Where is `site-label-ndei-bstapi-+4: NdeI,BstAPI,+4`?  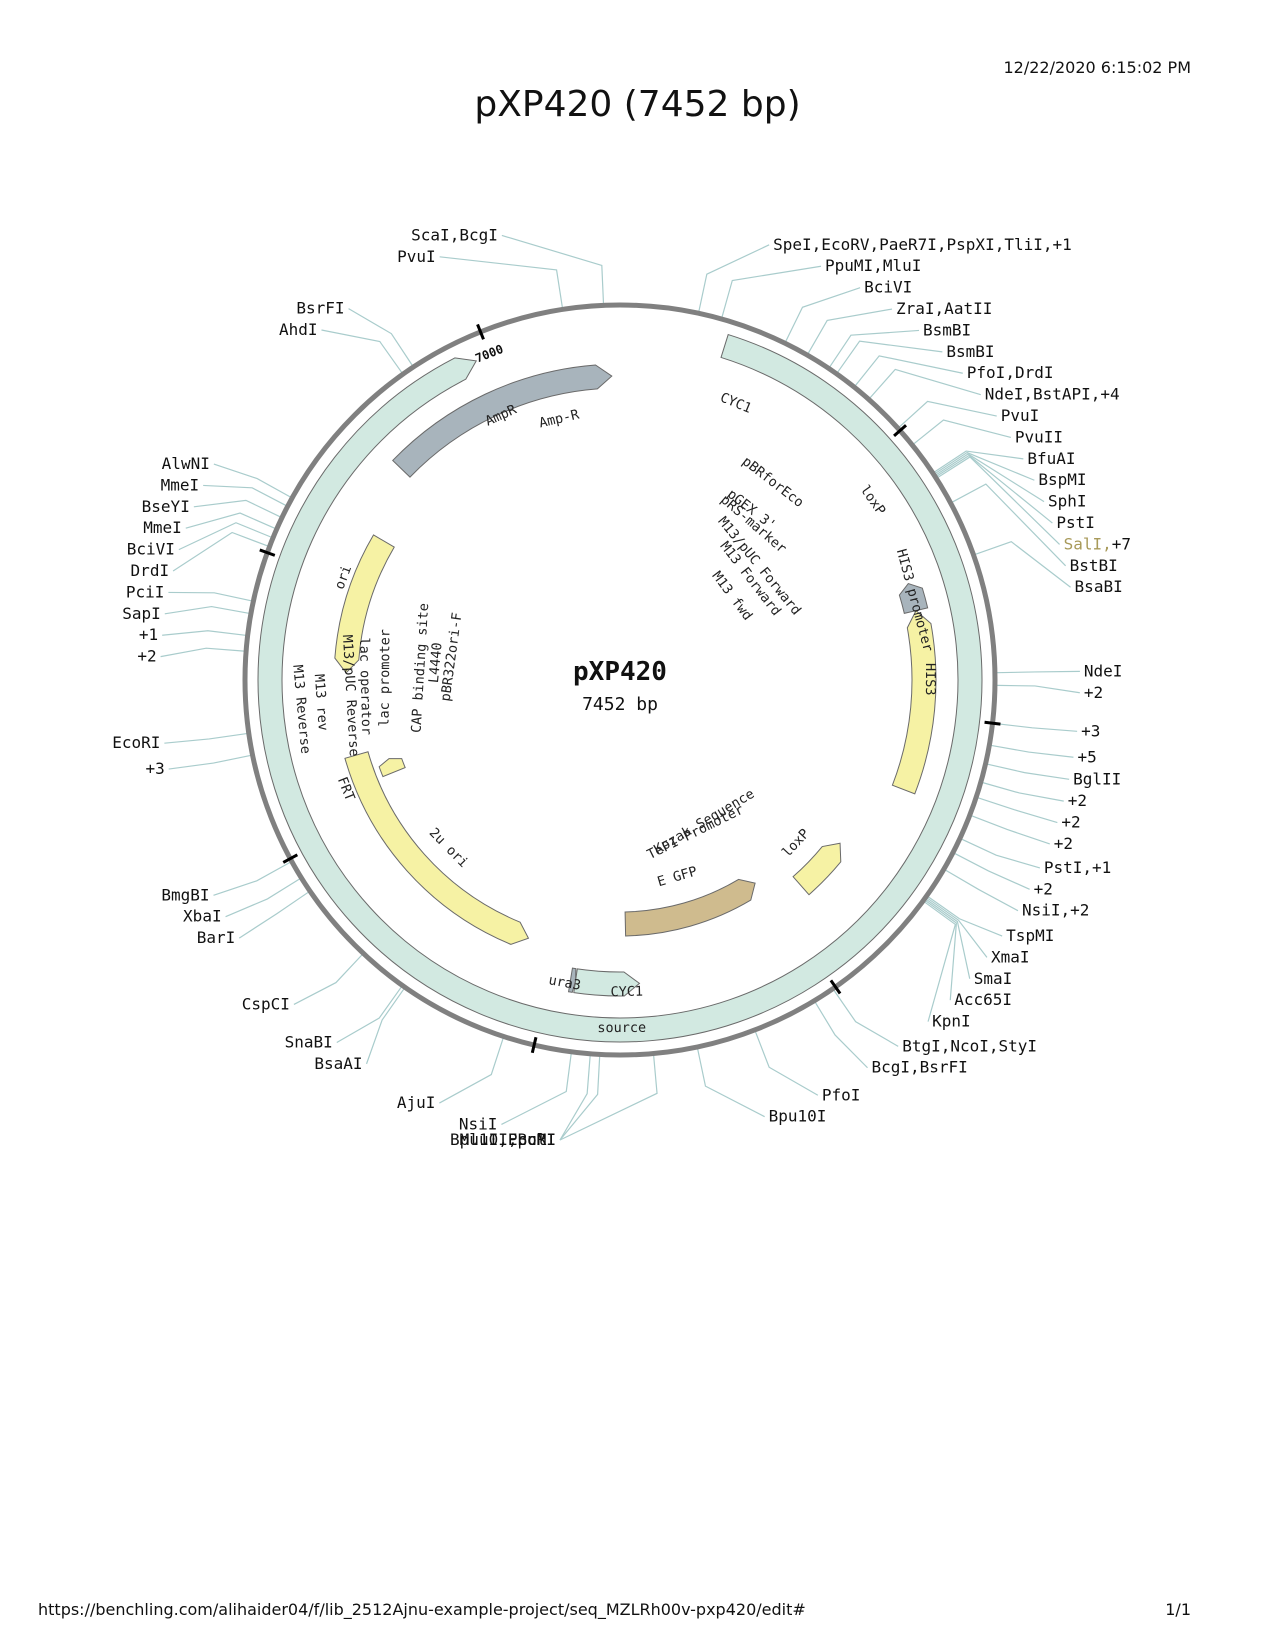
site-label-ndei-bstapi-+4: NdeI,BstAPI,+4 is located at coordinates (1052, 394).